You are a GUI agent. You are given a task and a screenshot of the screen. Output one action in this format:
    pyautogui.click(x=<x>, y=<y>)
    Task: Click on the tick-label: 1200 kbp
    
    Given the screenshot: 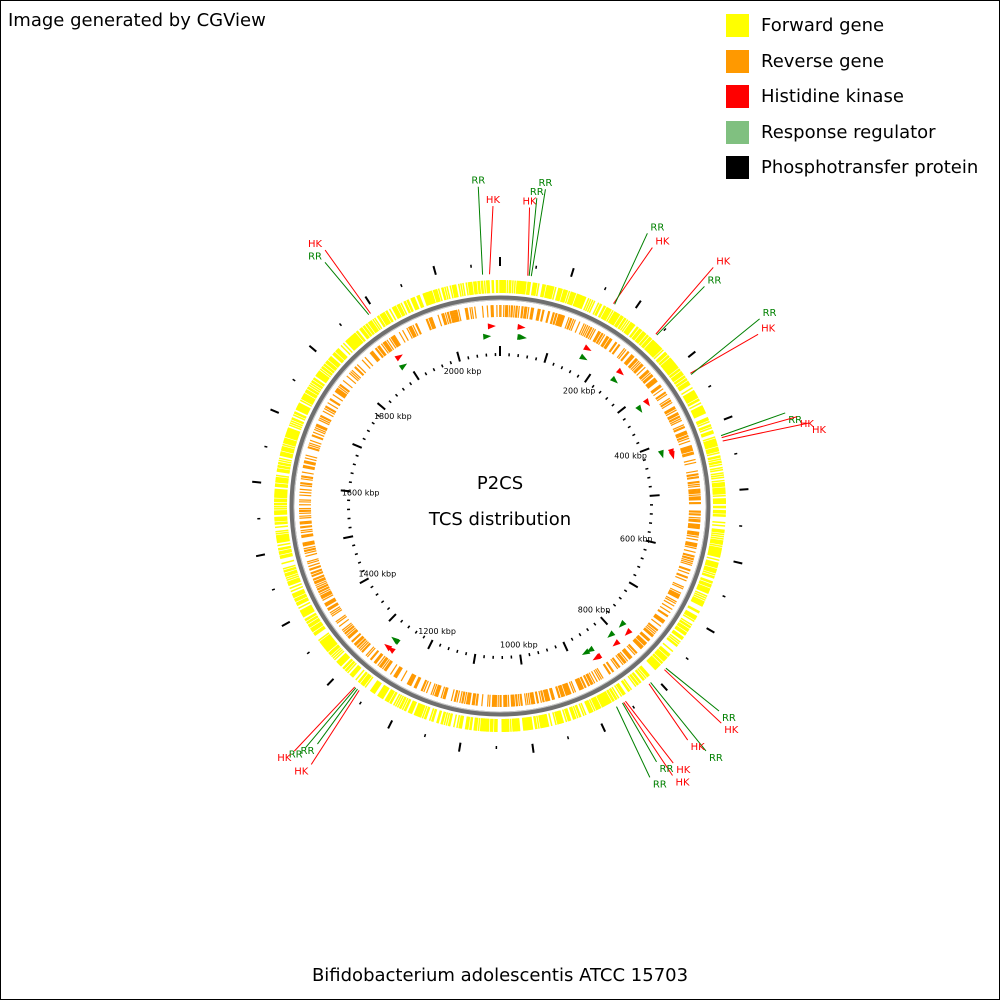 What is the action you would take?
    pyautogui.click(x=437, y=631)
    